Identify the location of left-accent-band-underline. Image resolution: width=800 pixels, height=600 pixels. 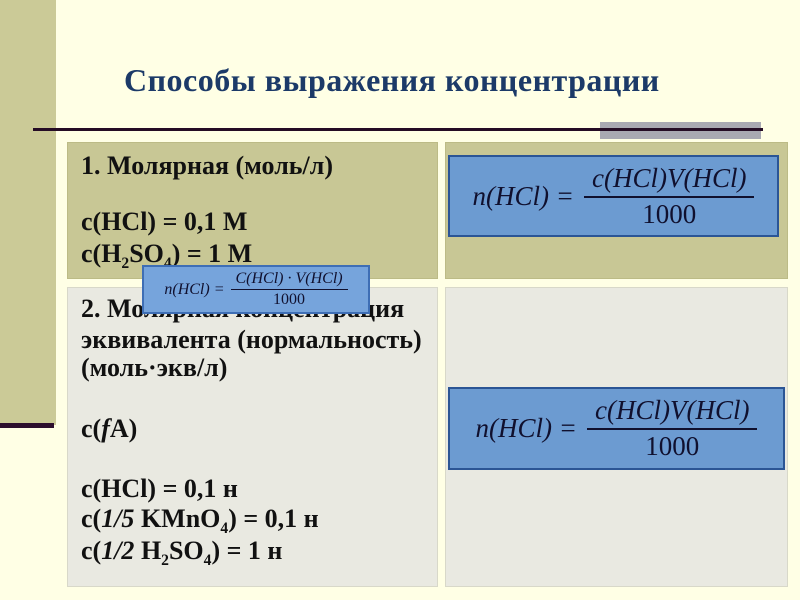
(27, 425).